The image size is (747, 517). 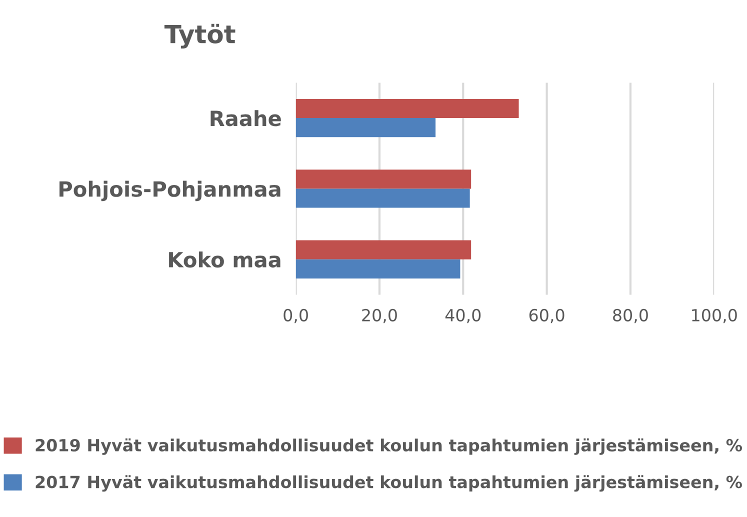 What do you see at coordinates (170, 191) in the screenshot?
I see `y-tick-label: Pohjois-Pohjanmaa` at bounding box center [170, 191].